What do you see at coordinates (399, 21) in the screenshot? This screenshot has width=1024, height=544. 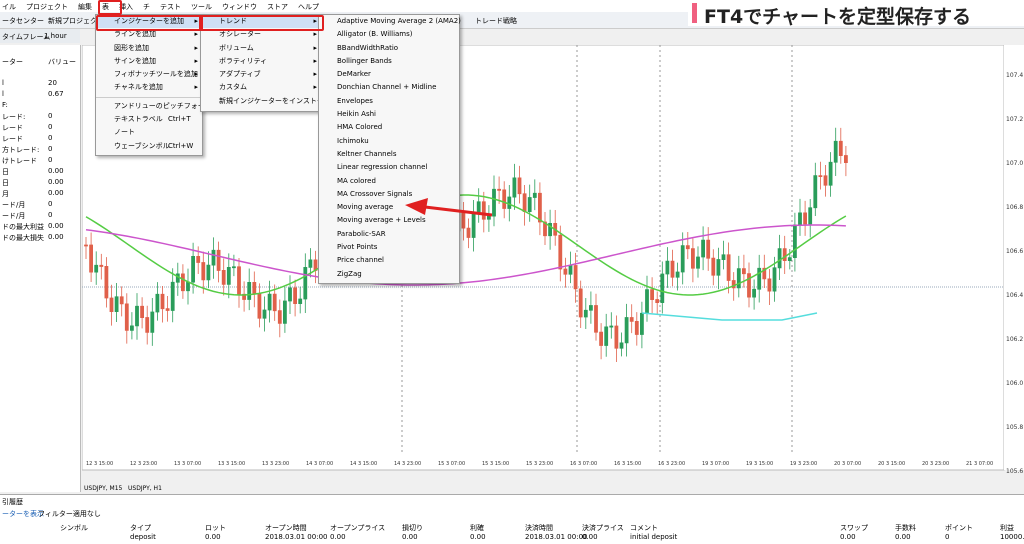 I see `menu-label: Adaptive Moving Average 2 (AMA2)` at bounding box center [399, 21].